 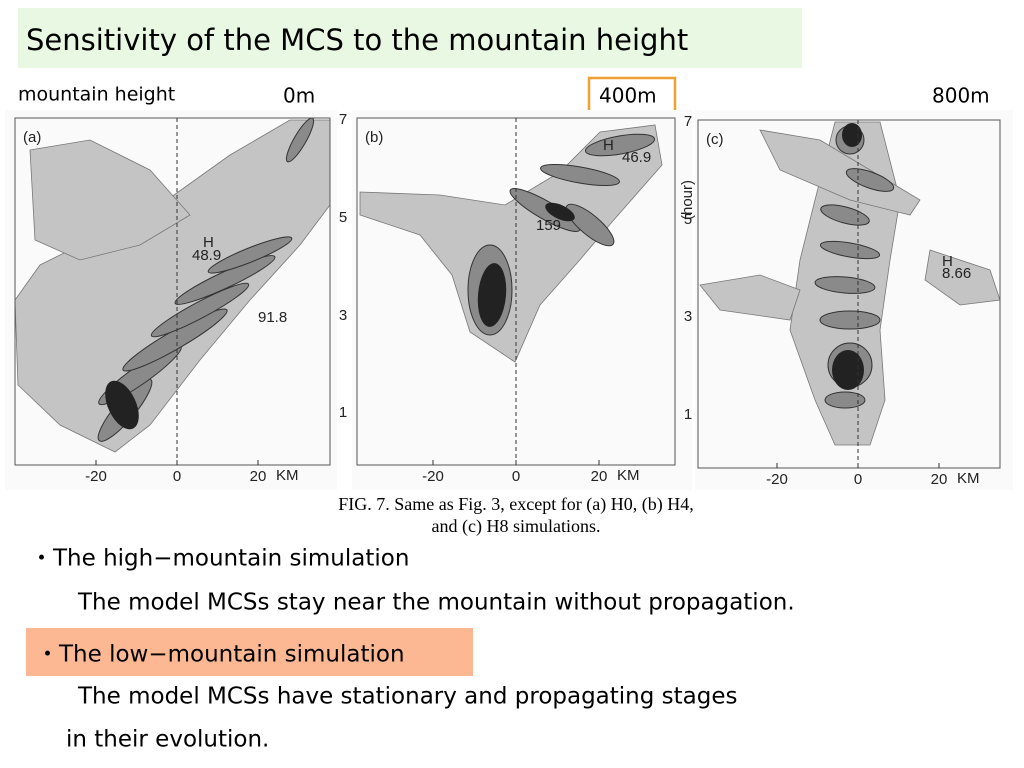 What do you see at coordinates (374, 137) in the screenshot?
I see `panel-label: (b)` at bounding box center [374, 137].